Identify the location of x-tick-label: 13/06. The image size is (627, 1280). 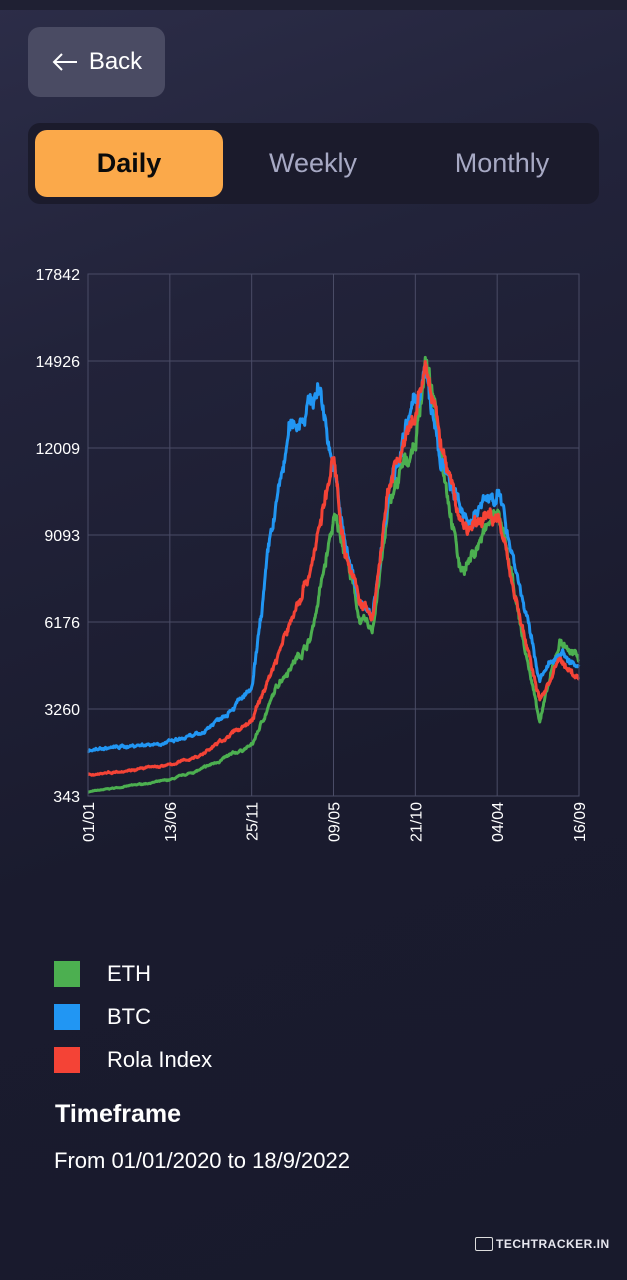
(171, 822).